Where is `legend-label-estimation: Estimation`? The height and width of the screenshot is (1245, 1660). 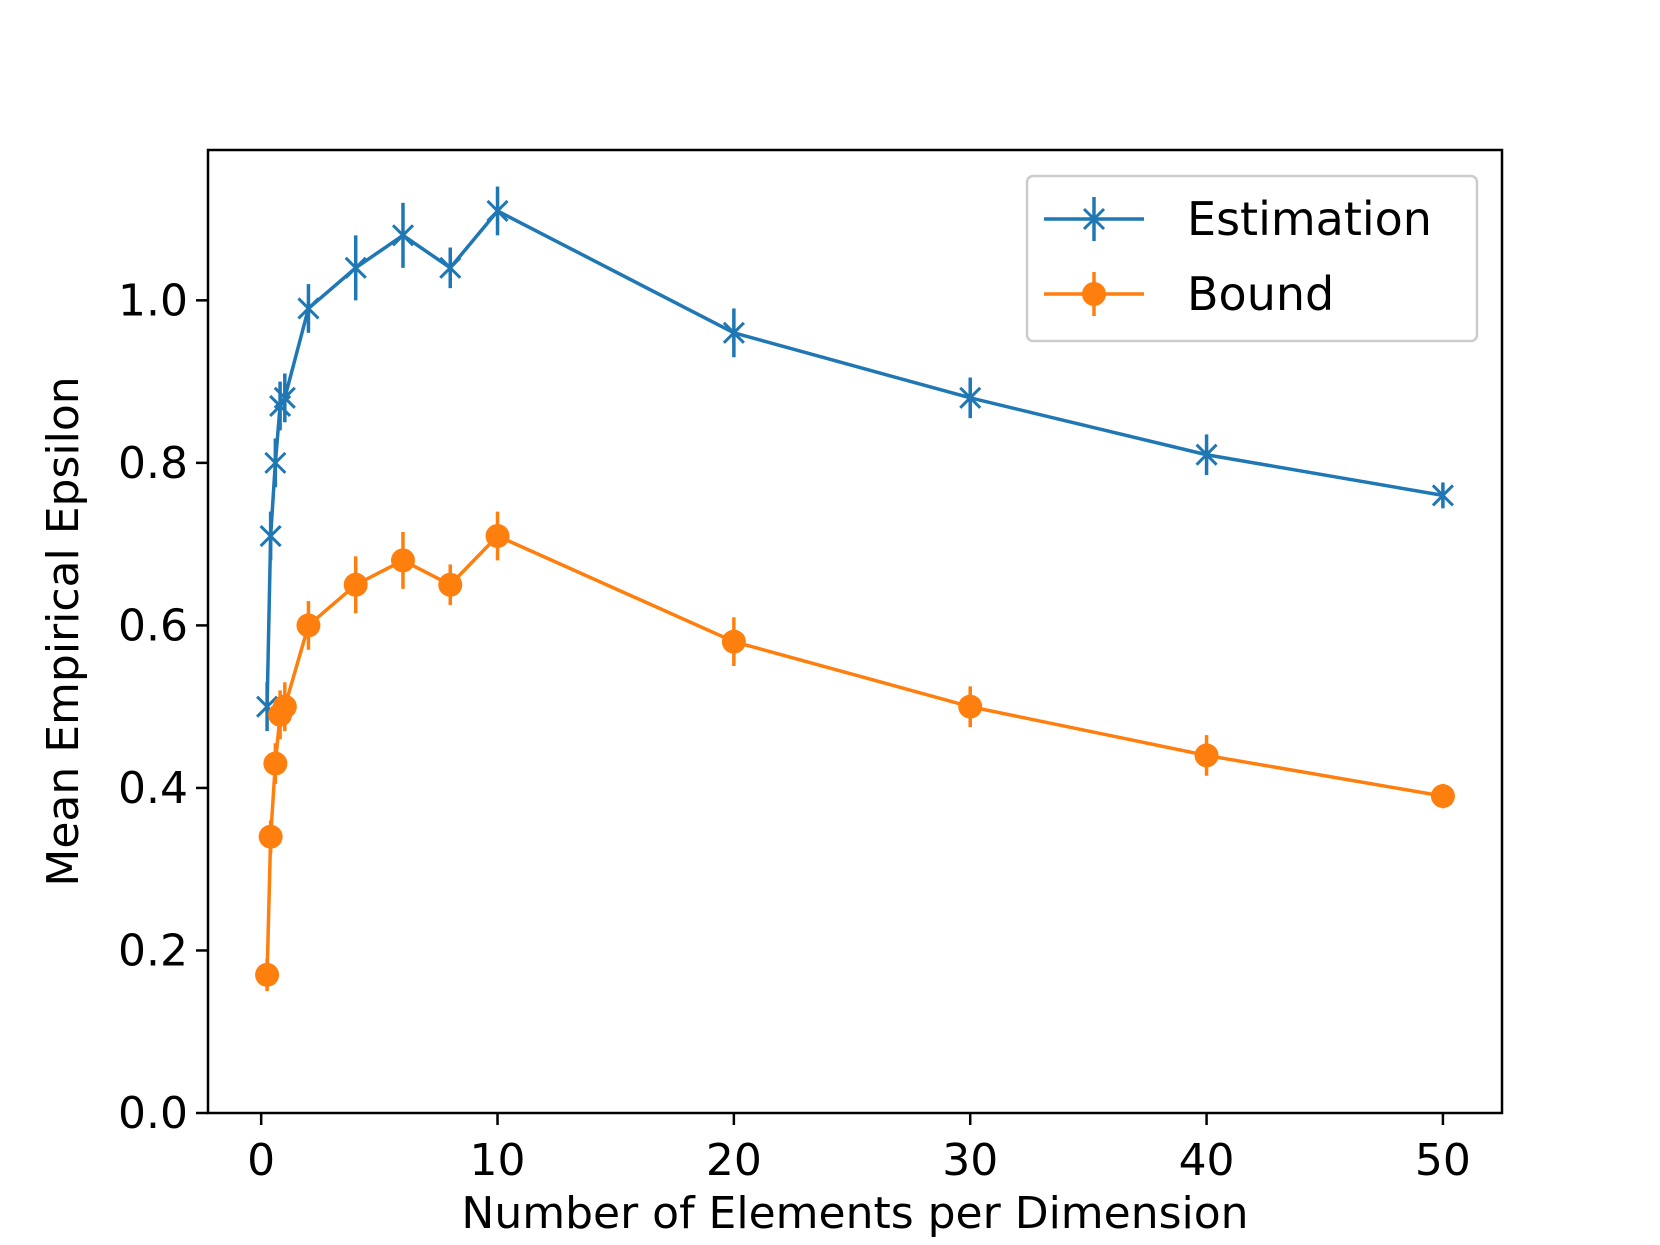
legend-label-estimation: Estimation is located at coordinates (1309, 219).